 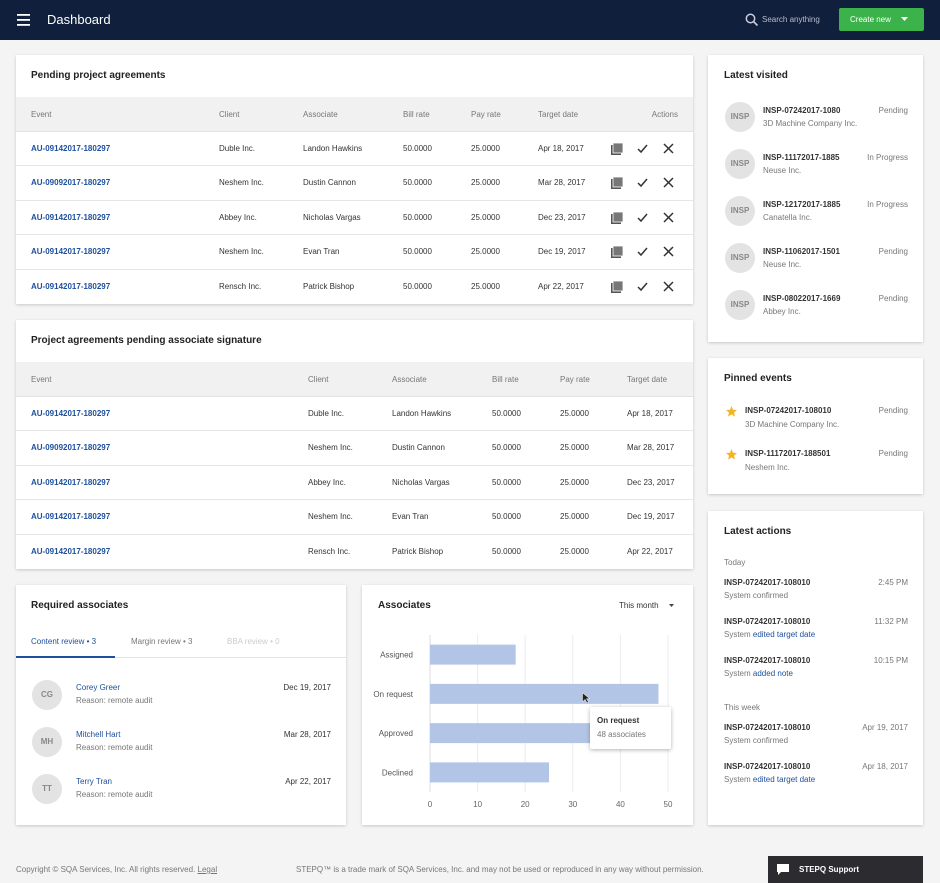 I want to click on actor: System, so click(x=737, y=673).